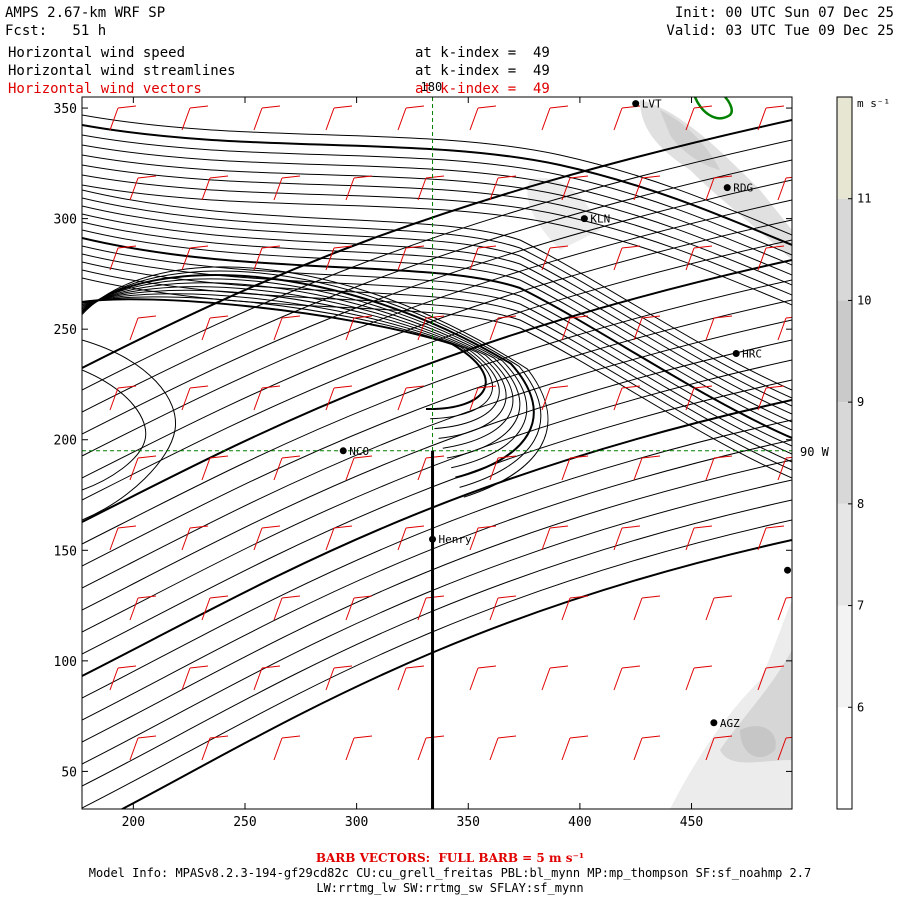 The image size is (900, 900). I want to click on y-tick-label: 250, so click(65, 330).